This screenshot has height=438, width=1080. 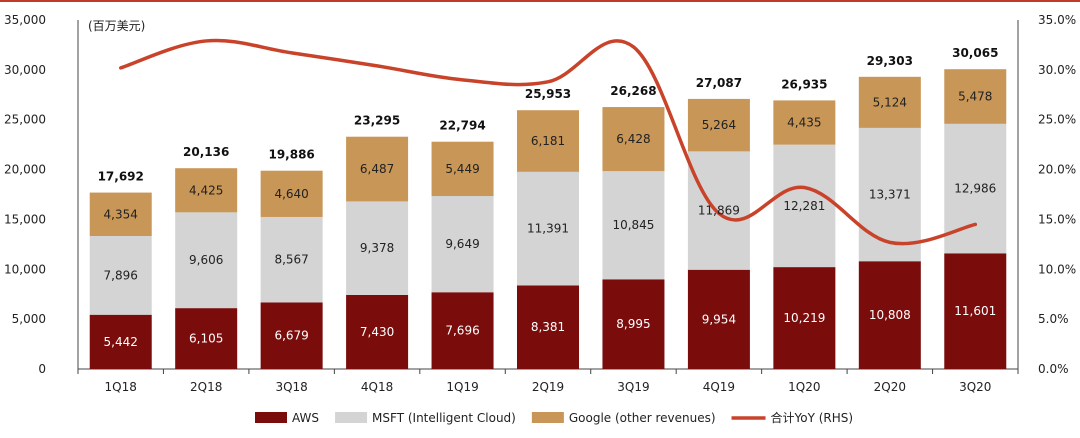 What do you see at coordinates (890, 61) in the screenshot?
I see `total-label: 29,303` at bounding box center [890, 61].